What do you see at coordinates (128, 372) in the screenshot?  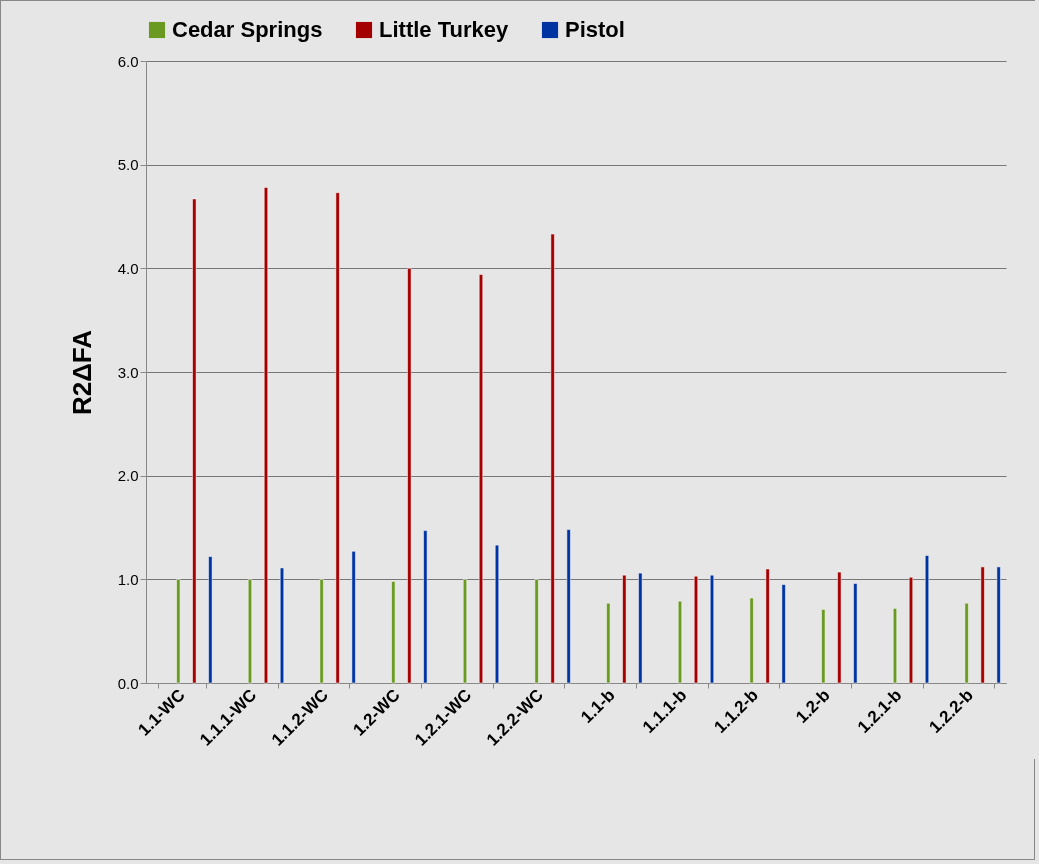 I see `y-tick-label: 3.0` at bounding box center [128, 372].